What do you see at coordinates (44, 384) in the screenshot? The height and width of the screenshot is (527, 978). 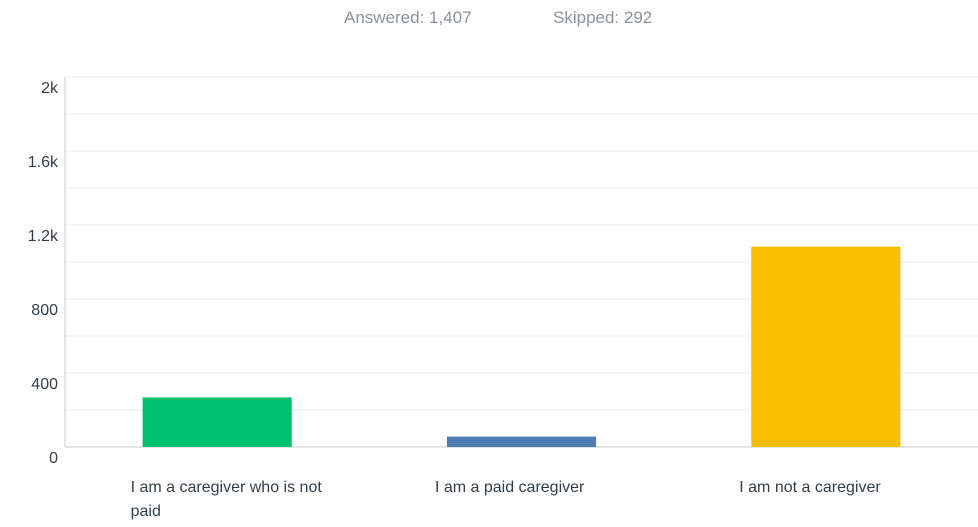 I see `y-tick-label: 400` at bounding box center [44, 384].